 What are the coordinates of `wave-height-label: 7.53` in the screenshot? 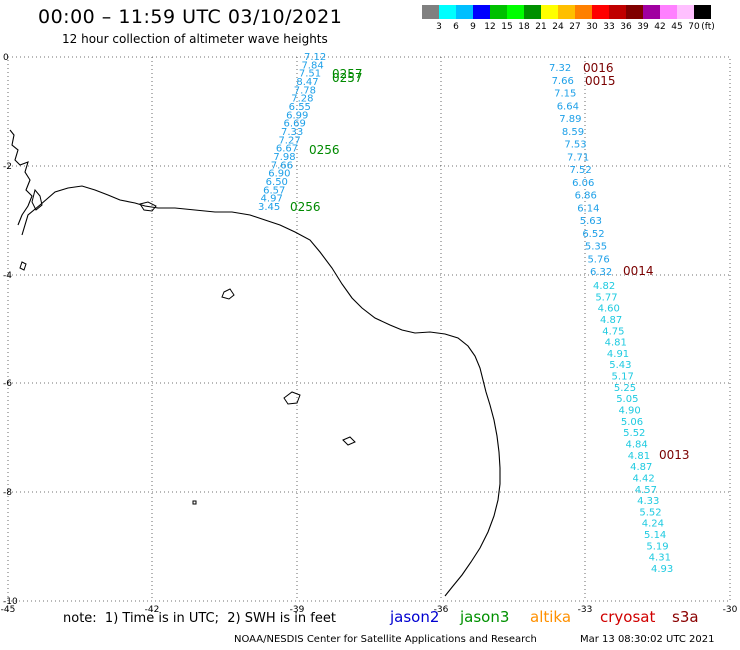 It's located at (575, 145).